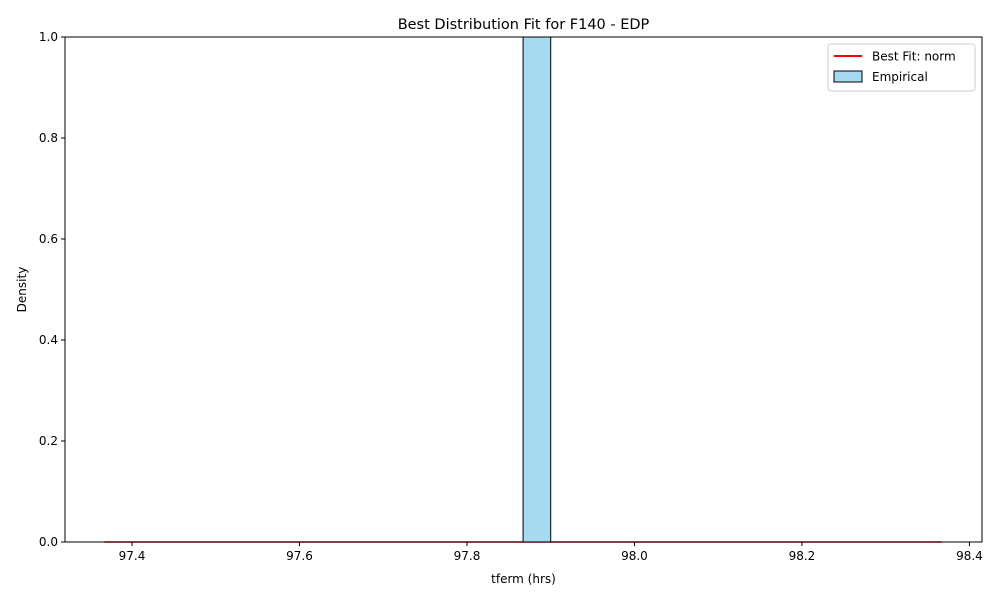  I want to click on y-axis-label: Density, so click(22, 290).